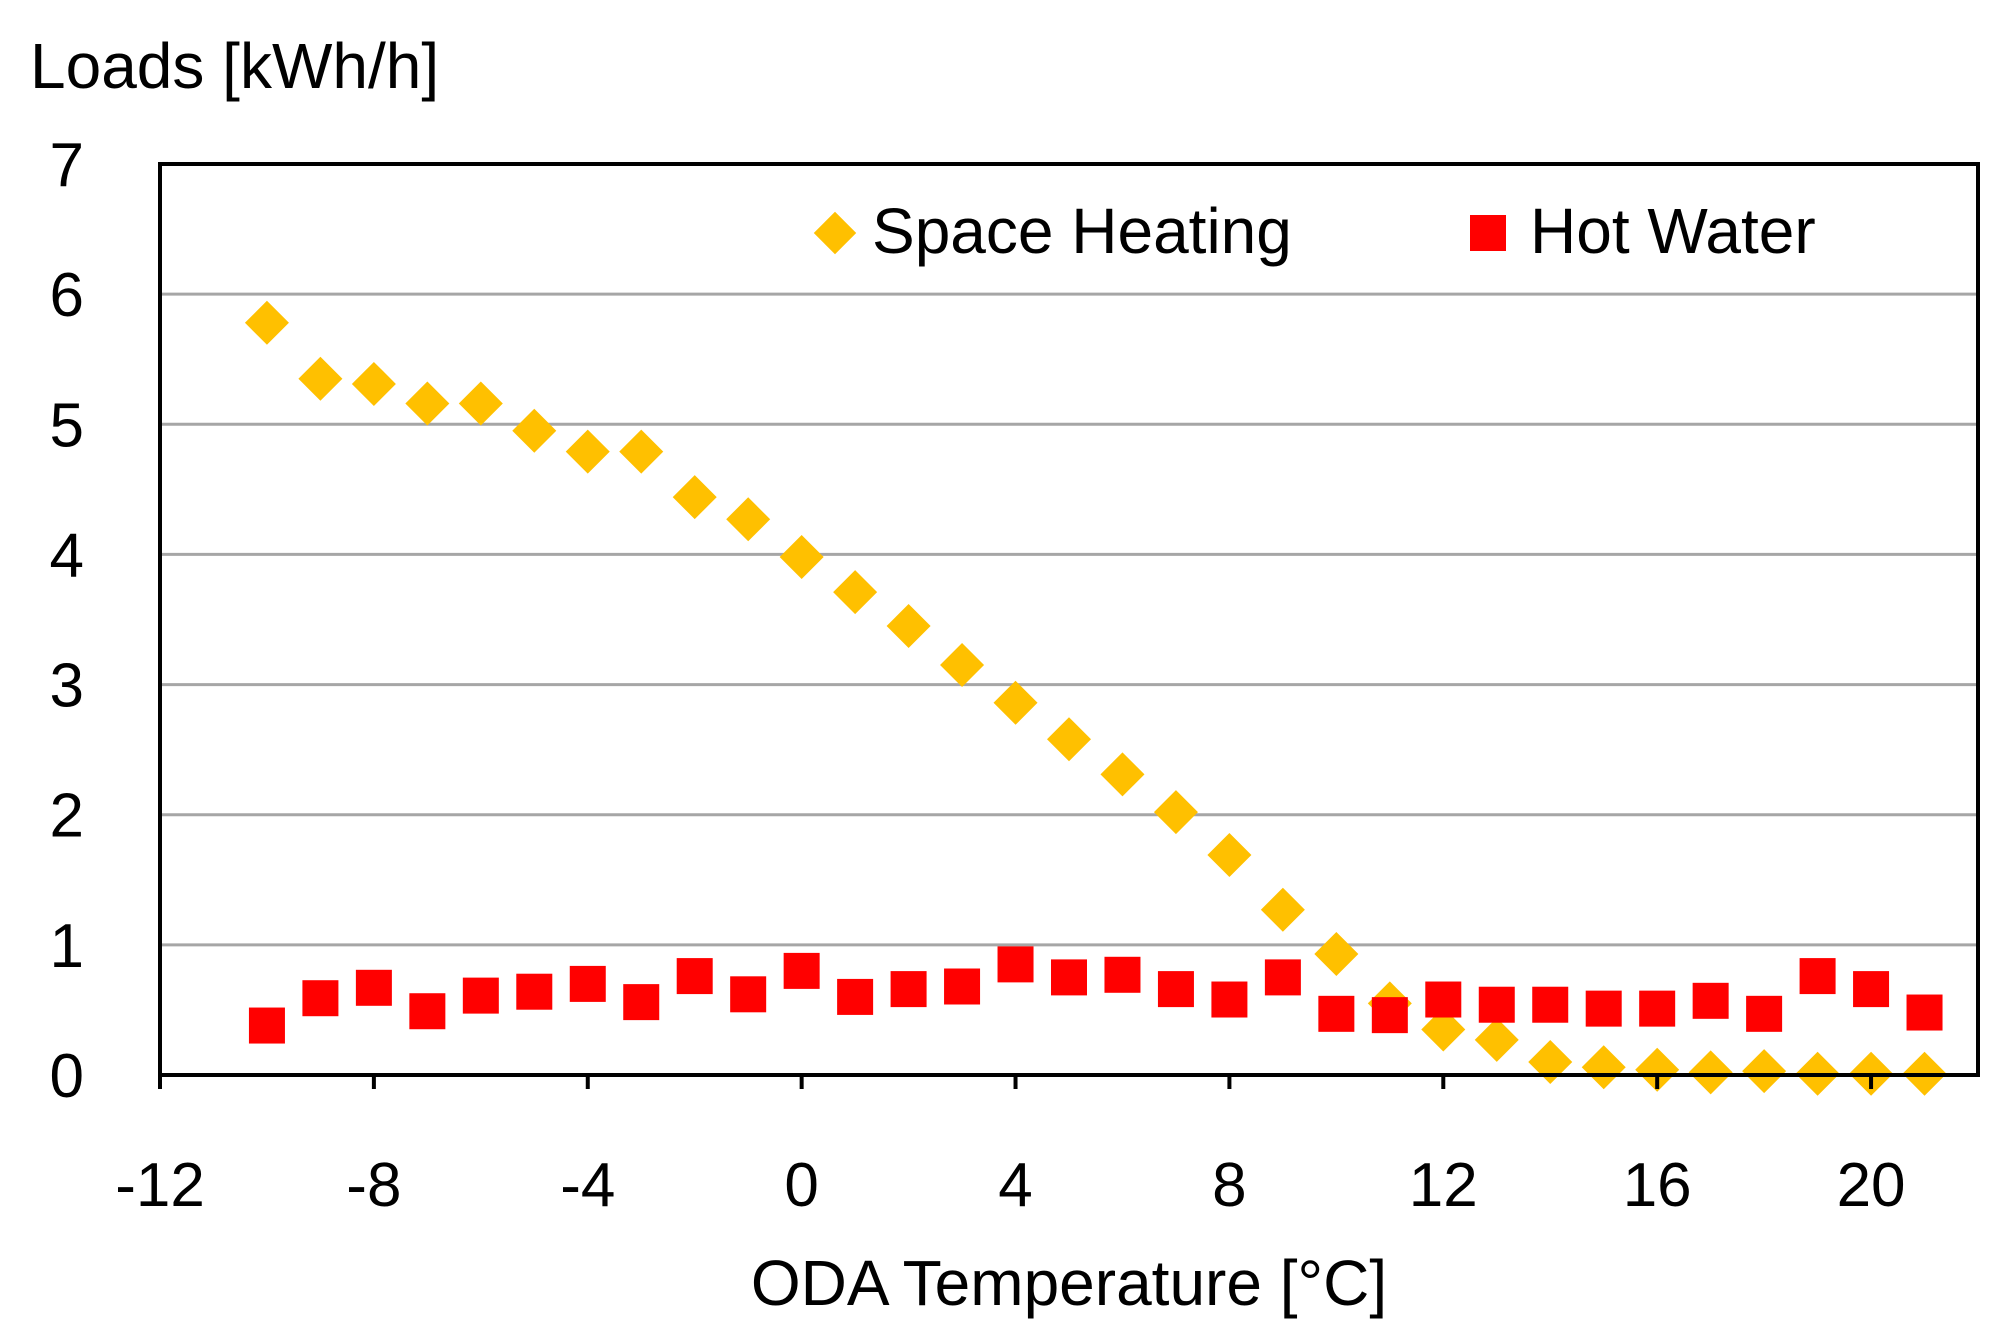  Describe the element at coordinates (1069, 1283) in the screenshot. I see `x-axis-title: ODA Temperature [°C]` at that location.